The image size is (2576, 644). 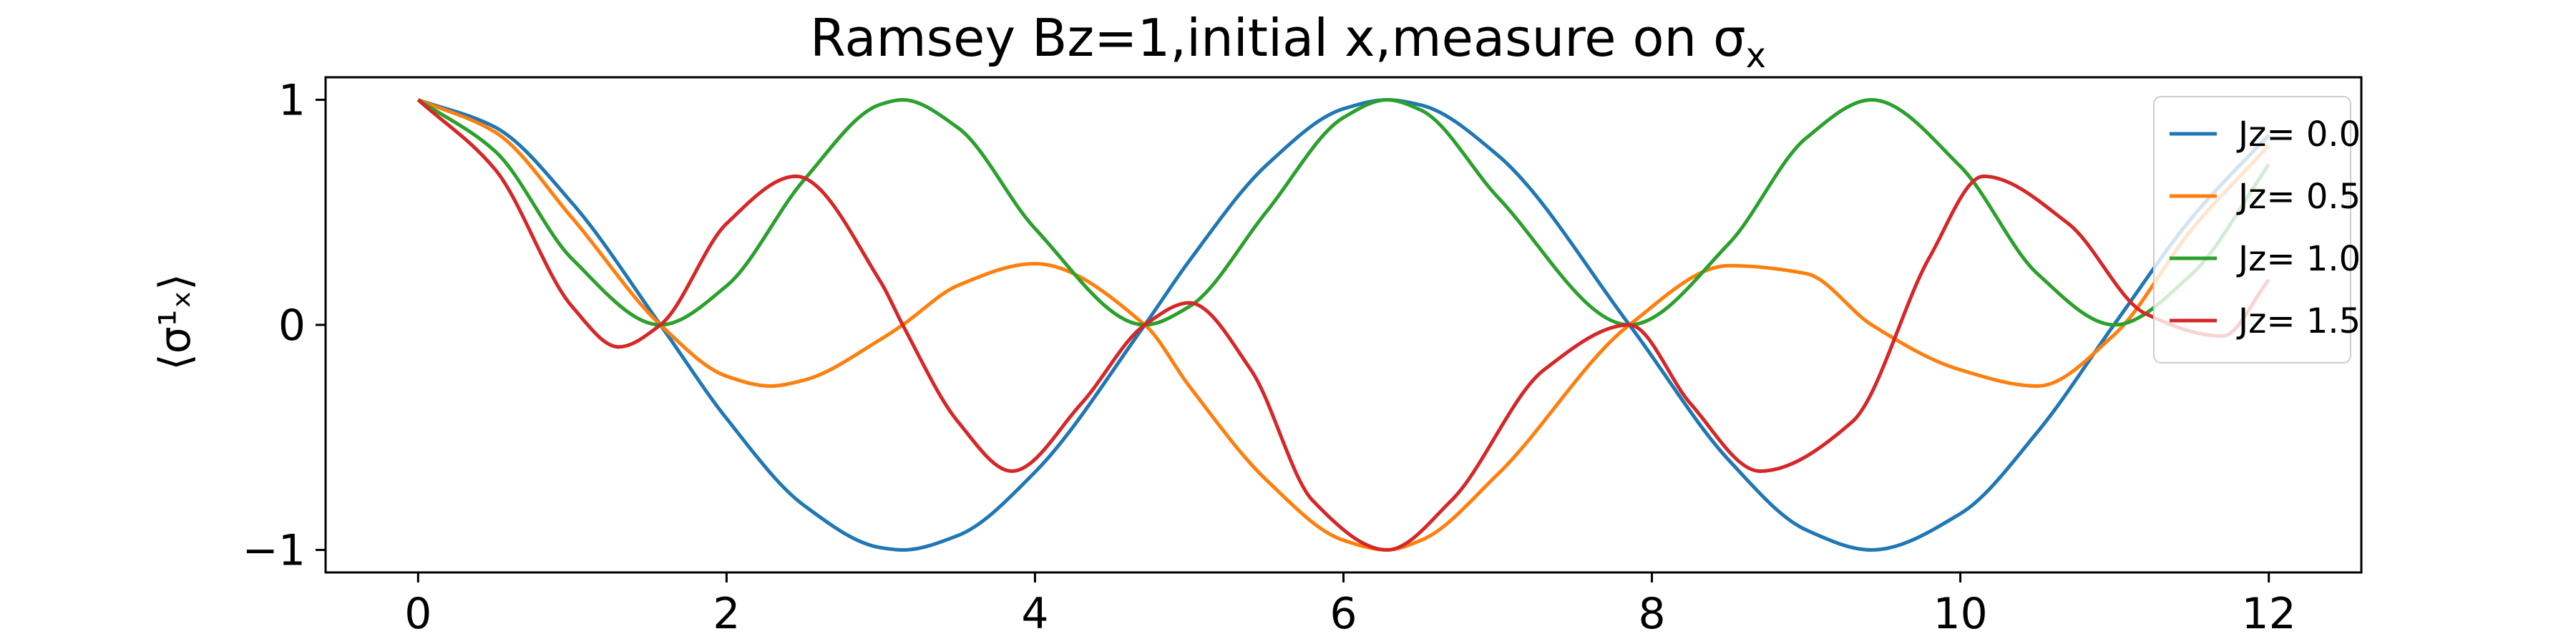 I want to click on x-tick-label: 8, so click(x=1652, y=614).